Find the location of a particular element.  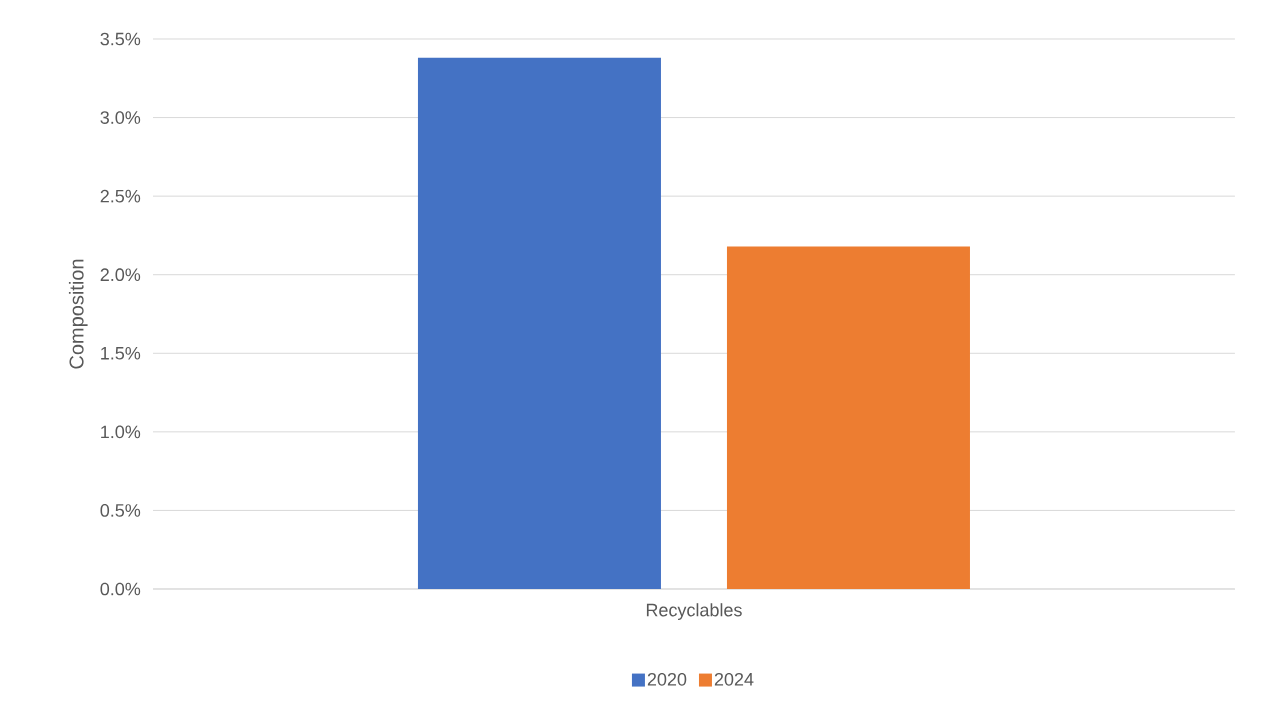

legend-label: 2020 is located at coordinates (667, 679).